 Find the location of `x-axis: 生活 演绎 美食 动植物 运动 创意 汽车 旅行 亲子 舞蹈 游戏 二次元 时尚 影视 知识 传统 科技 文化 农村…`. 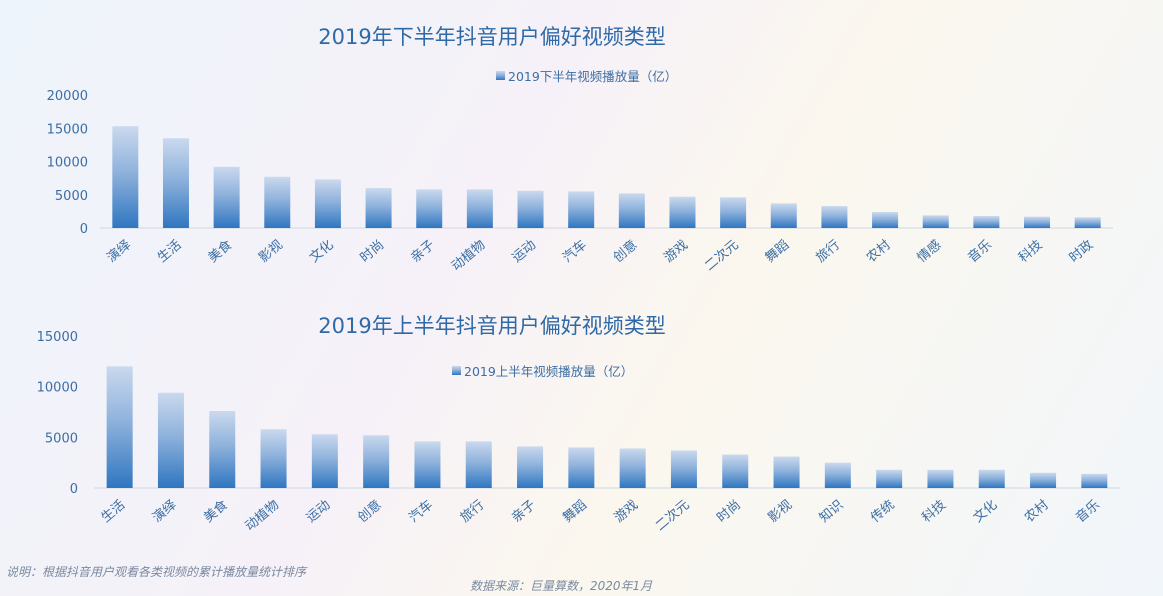

x-axis: 生活 演绎 美食 动植物 运动 创意 汽车 旅行 亲子 舞蹈 游戏 二次元 时尚 影视 知识 传统 科技 文化 农村… is located at coordinates (601, 515).